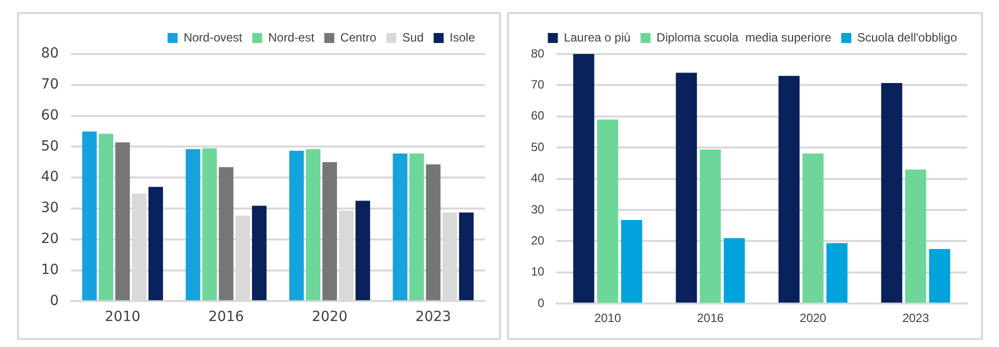 The width and height of the screenshot is (999, 347). What do you see at coordinates (358, 37) in the screenshot?
I see `legend-label: Centro` at bounding box center [358, 37].